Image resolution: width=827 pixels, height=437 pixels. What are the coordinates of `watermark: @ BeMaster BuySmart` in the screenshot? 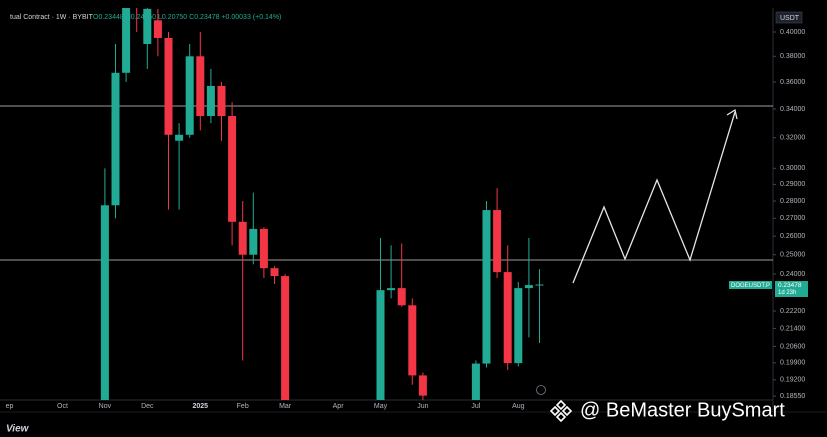 It's located at (682, 410).